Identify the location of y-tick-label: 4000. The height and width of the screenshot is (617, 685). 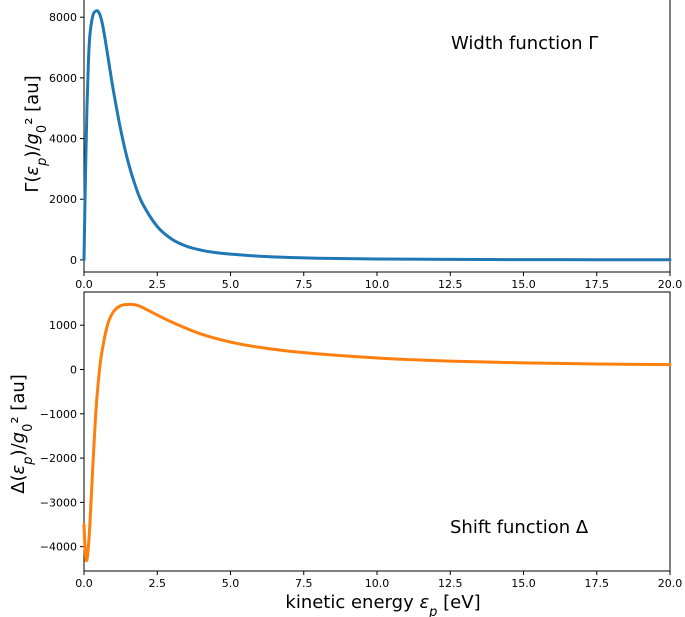
(63, 139).